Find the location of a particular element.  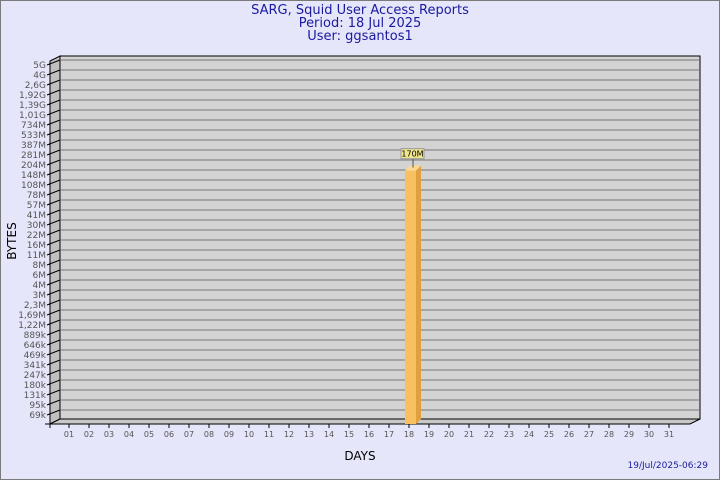

bar-side is located at coordinates (418, 294).